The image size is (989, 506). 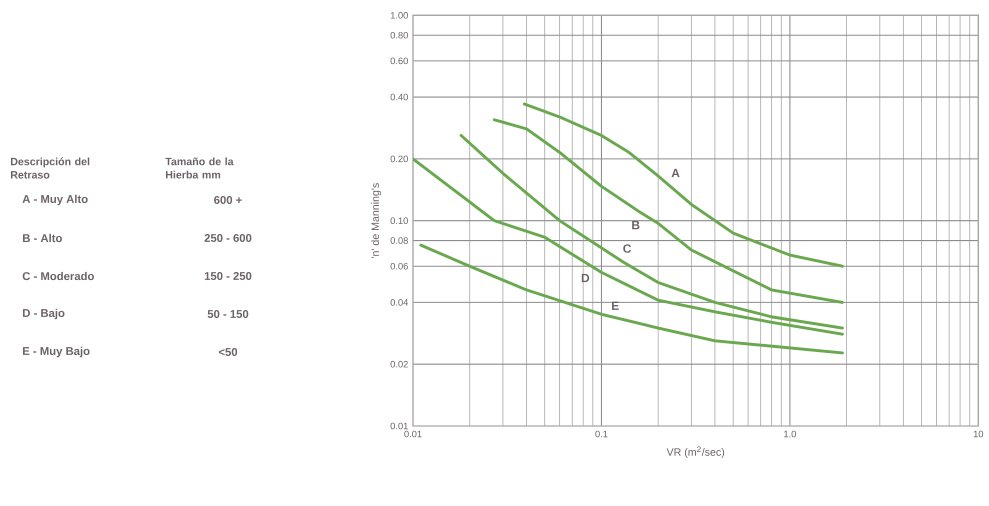 What do you see at coordinates (50, 168) in the screenshot?
I see `text: Descripción del Retraso` at bounding box center [50, 168].